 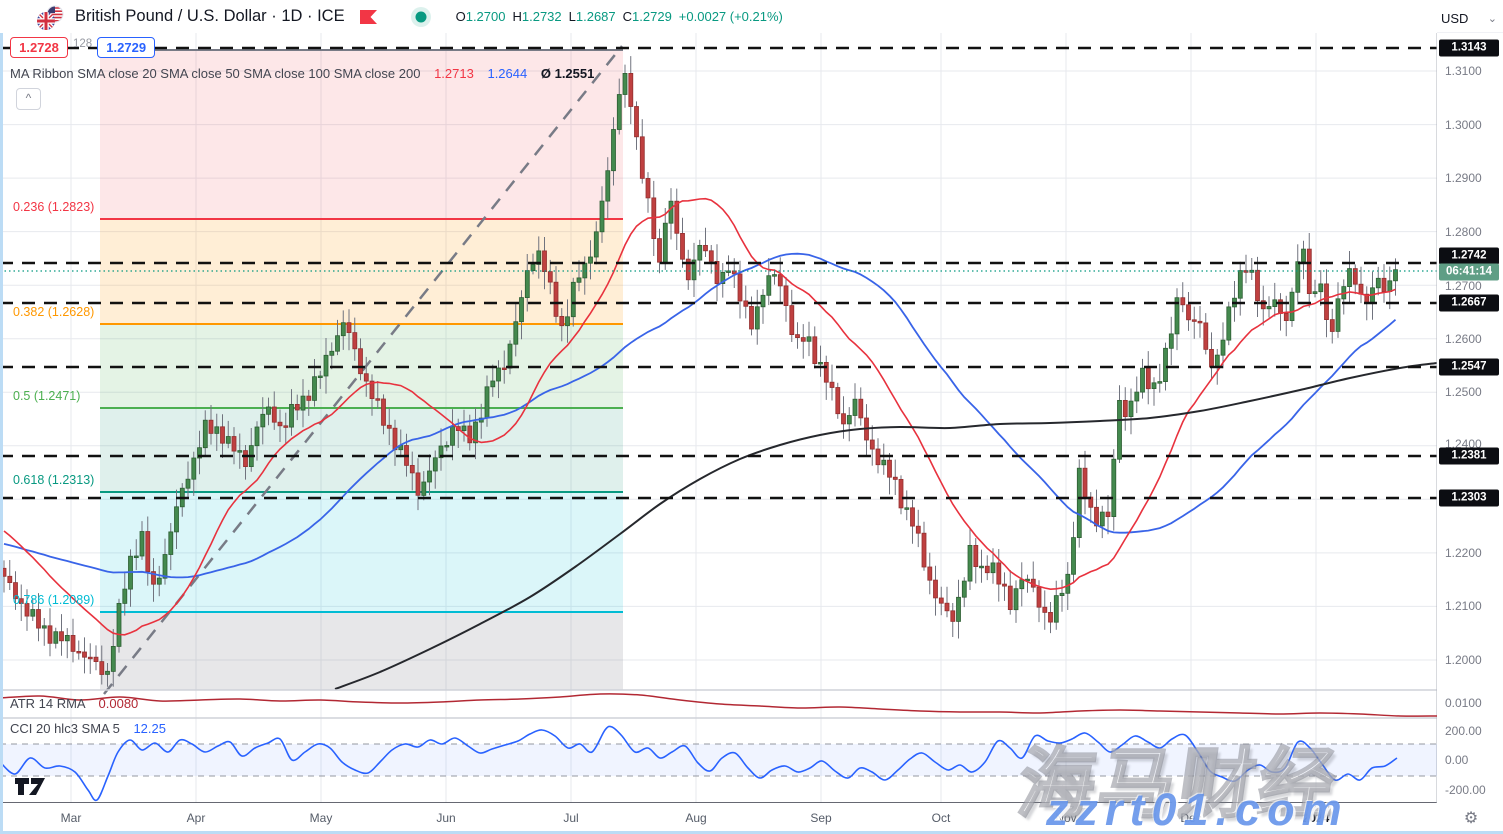 What do you see at coordinates (74, 703) in the screenshot?
I see `atr-legend: ATR 14 RMA 0.0080` at bounding box center [74, 703].